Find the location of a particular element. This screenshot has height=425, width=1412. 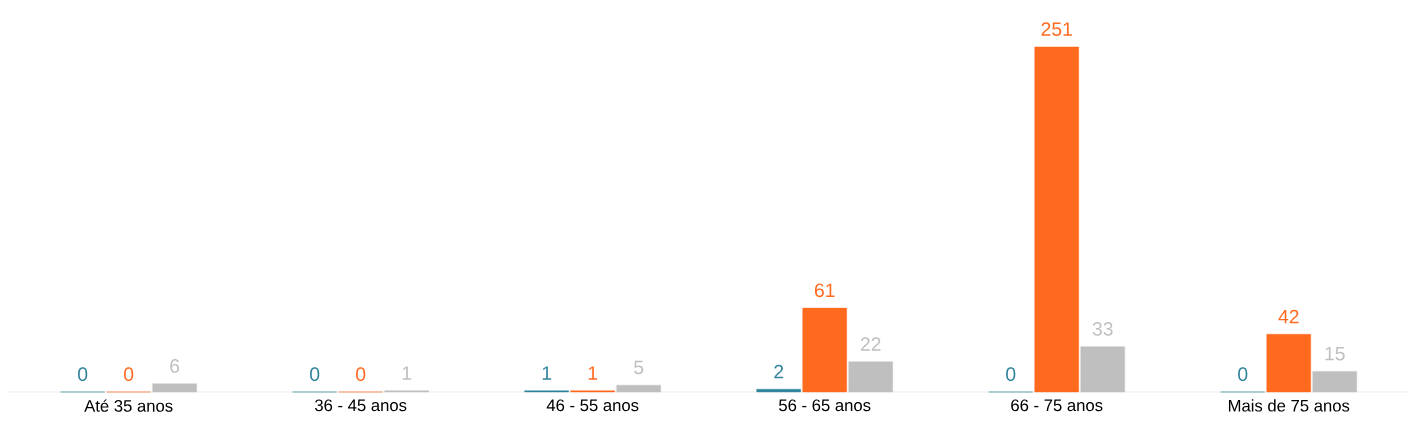

x-tick-label: 36 - 45 anos is located at coordinates (360, 405).